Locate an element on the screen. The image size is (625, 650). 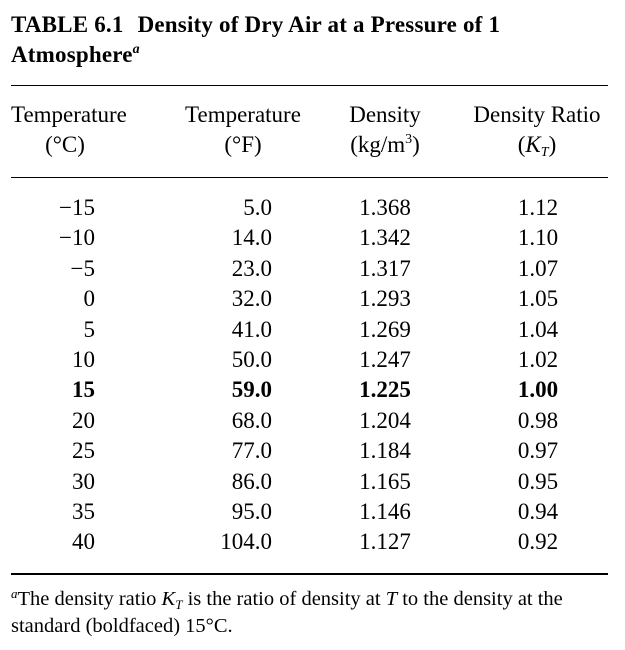
header-ratio-line2: (KT) is located at coordinates (537, 145).